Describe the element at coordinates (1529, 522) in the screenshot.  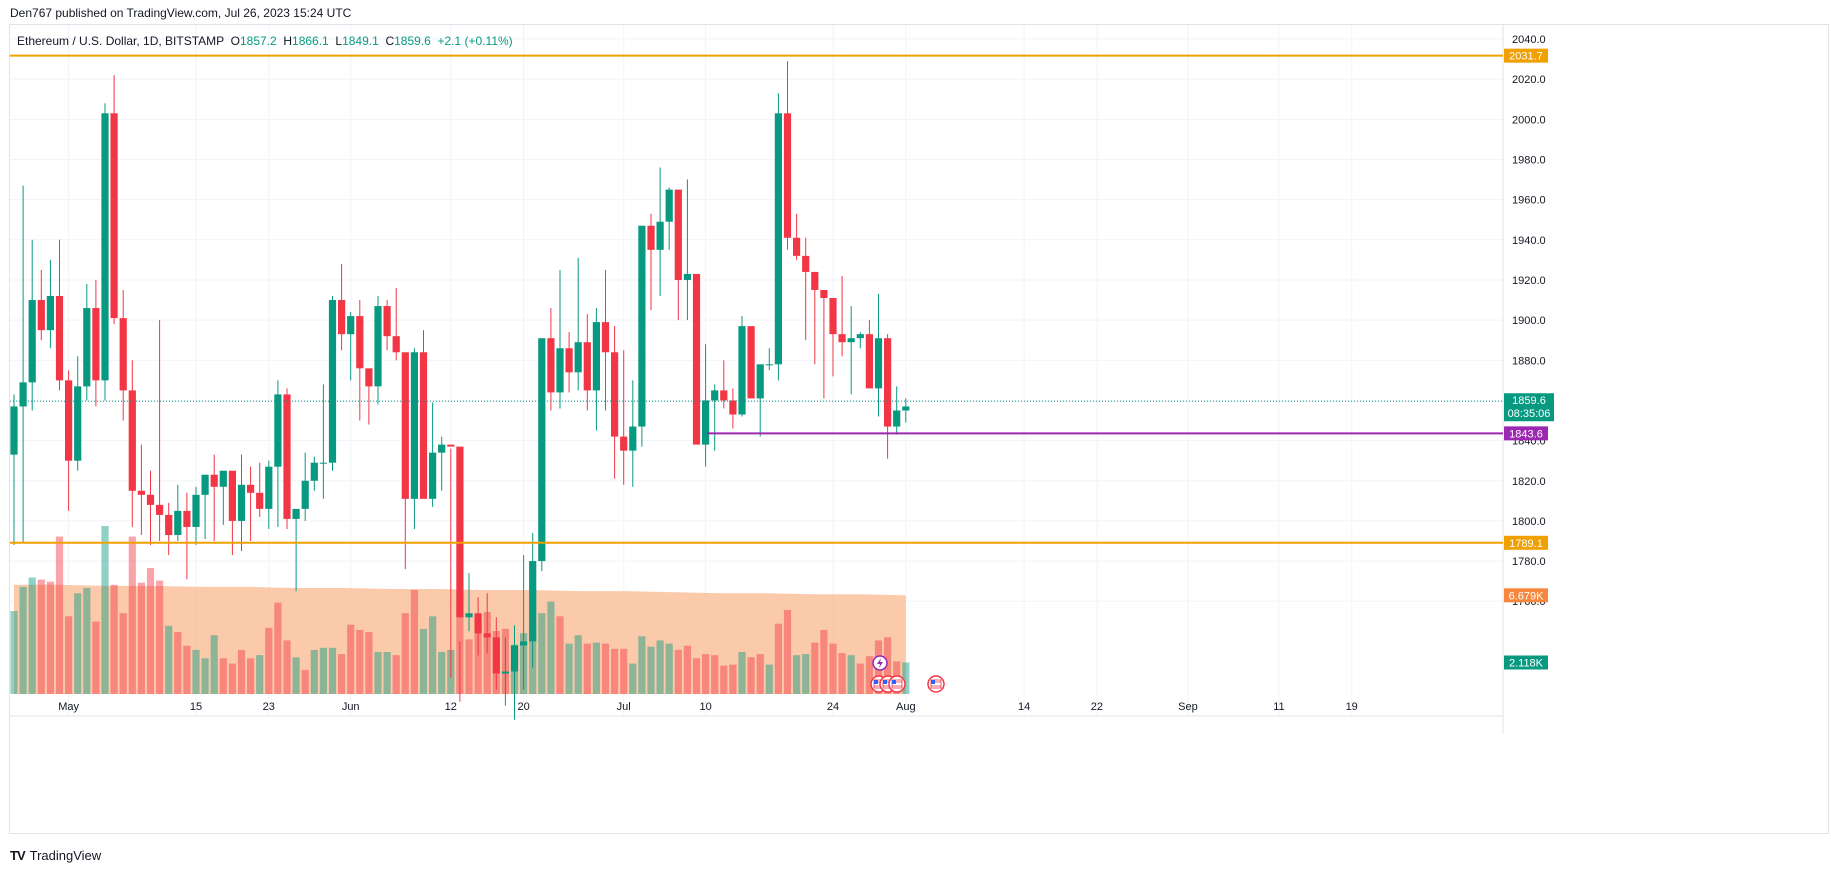
I see `price-tick-label: 1800.0` at that location.